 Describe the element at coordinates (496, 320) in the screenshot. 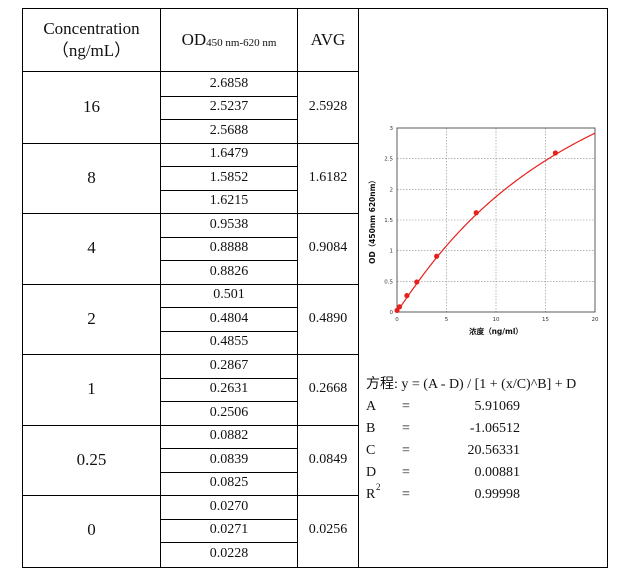

I see `x-tick-label: 10` at that location.